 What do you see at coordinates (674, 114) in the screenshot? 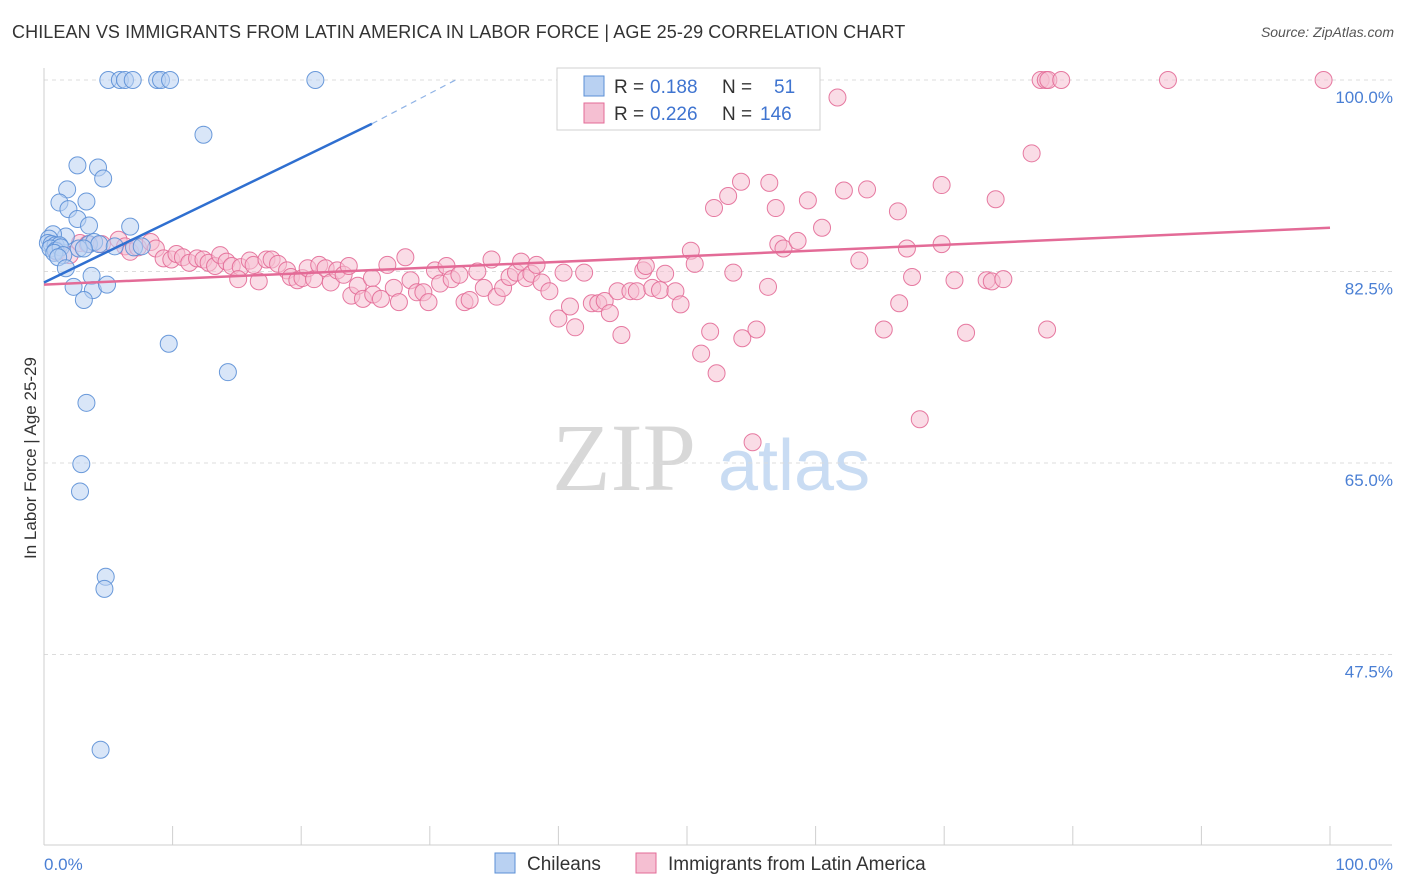
I see `legend-r-value-2: 0.226` at bounding box center [674, 114].